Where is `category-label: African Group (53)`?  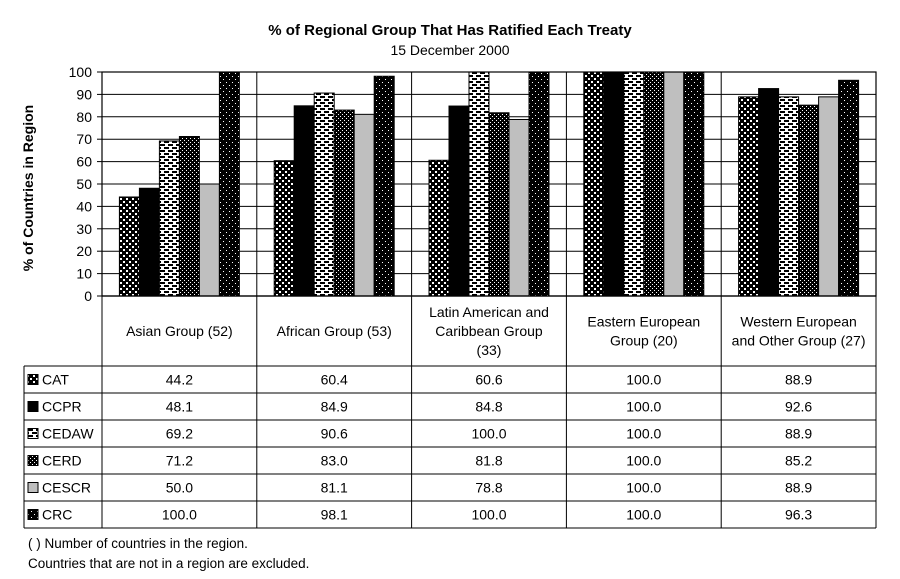
category-label: African Group (53) is located at coordinates (334, 331).